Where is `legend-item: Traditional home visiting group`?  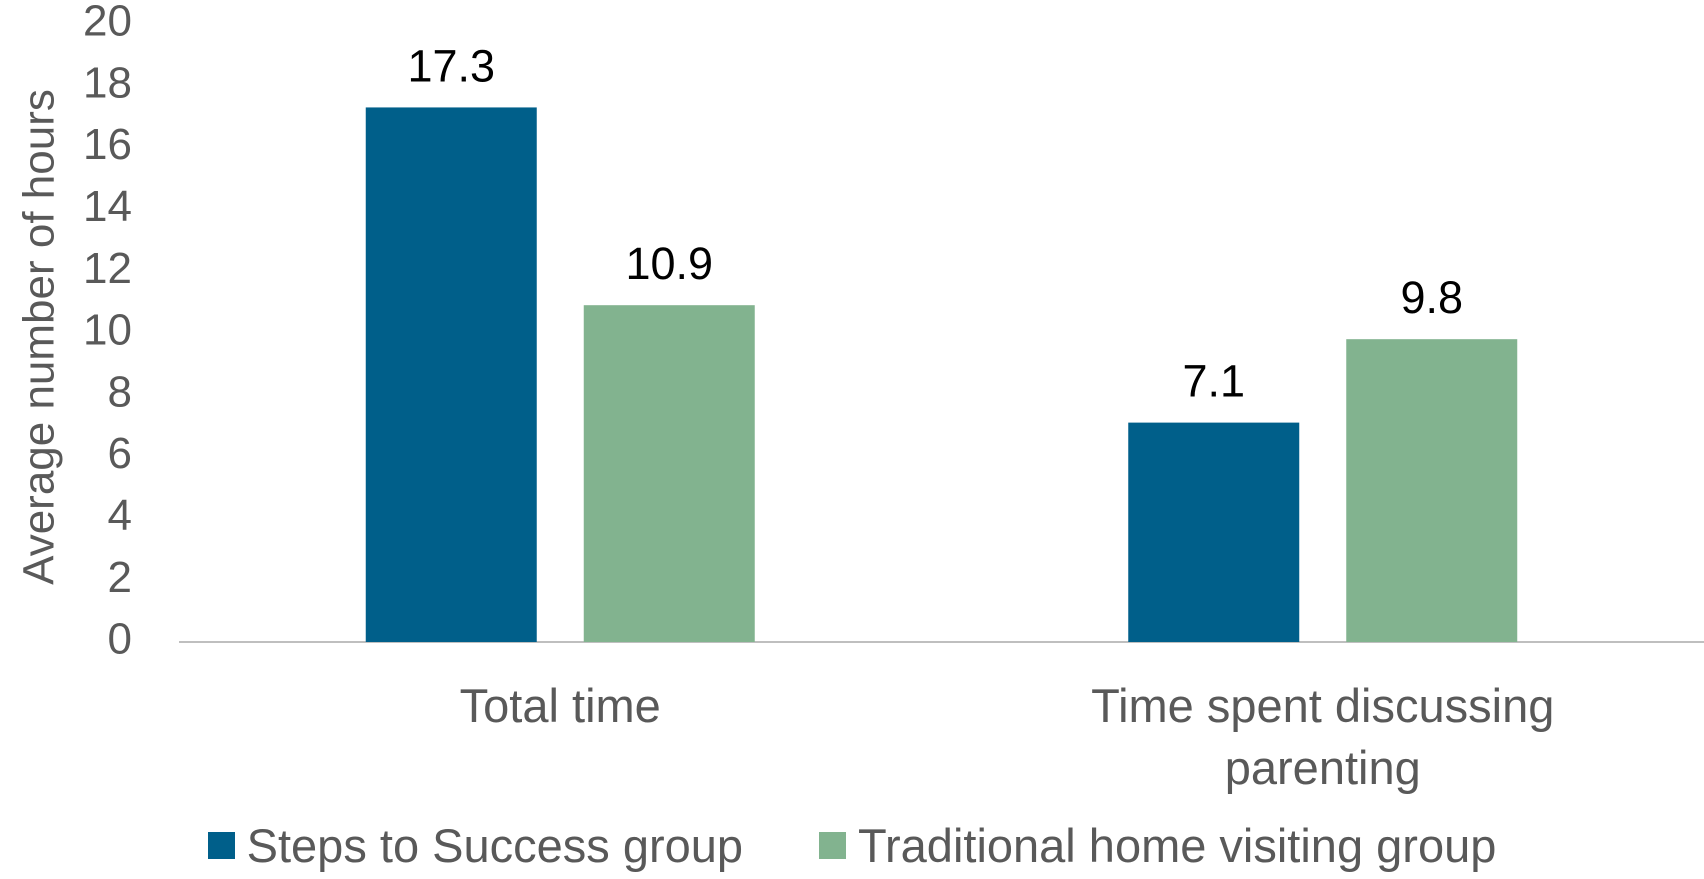
legend-item: Traditional home visiting group is located at coordinates (1157, 845).